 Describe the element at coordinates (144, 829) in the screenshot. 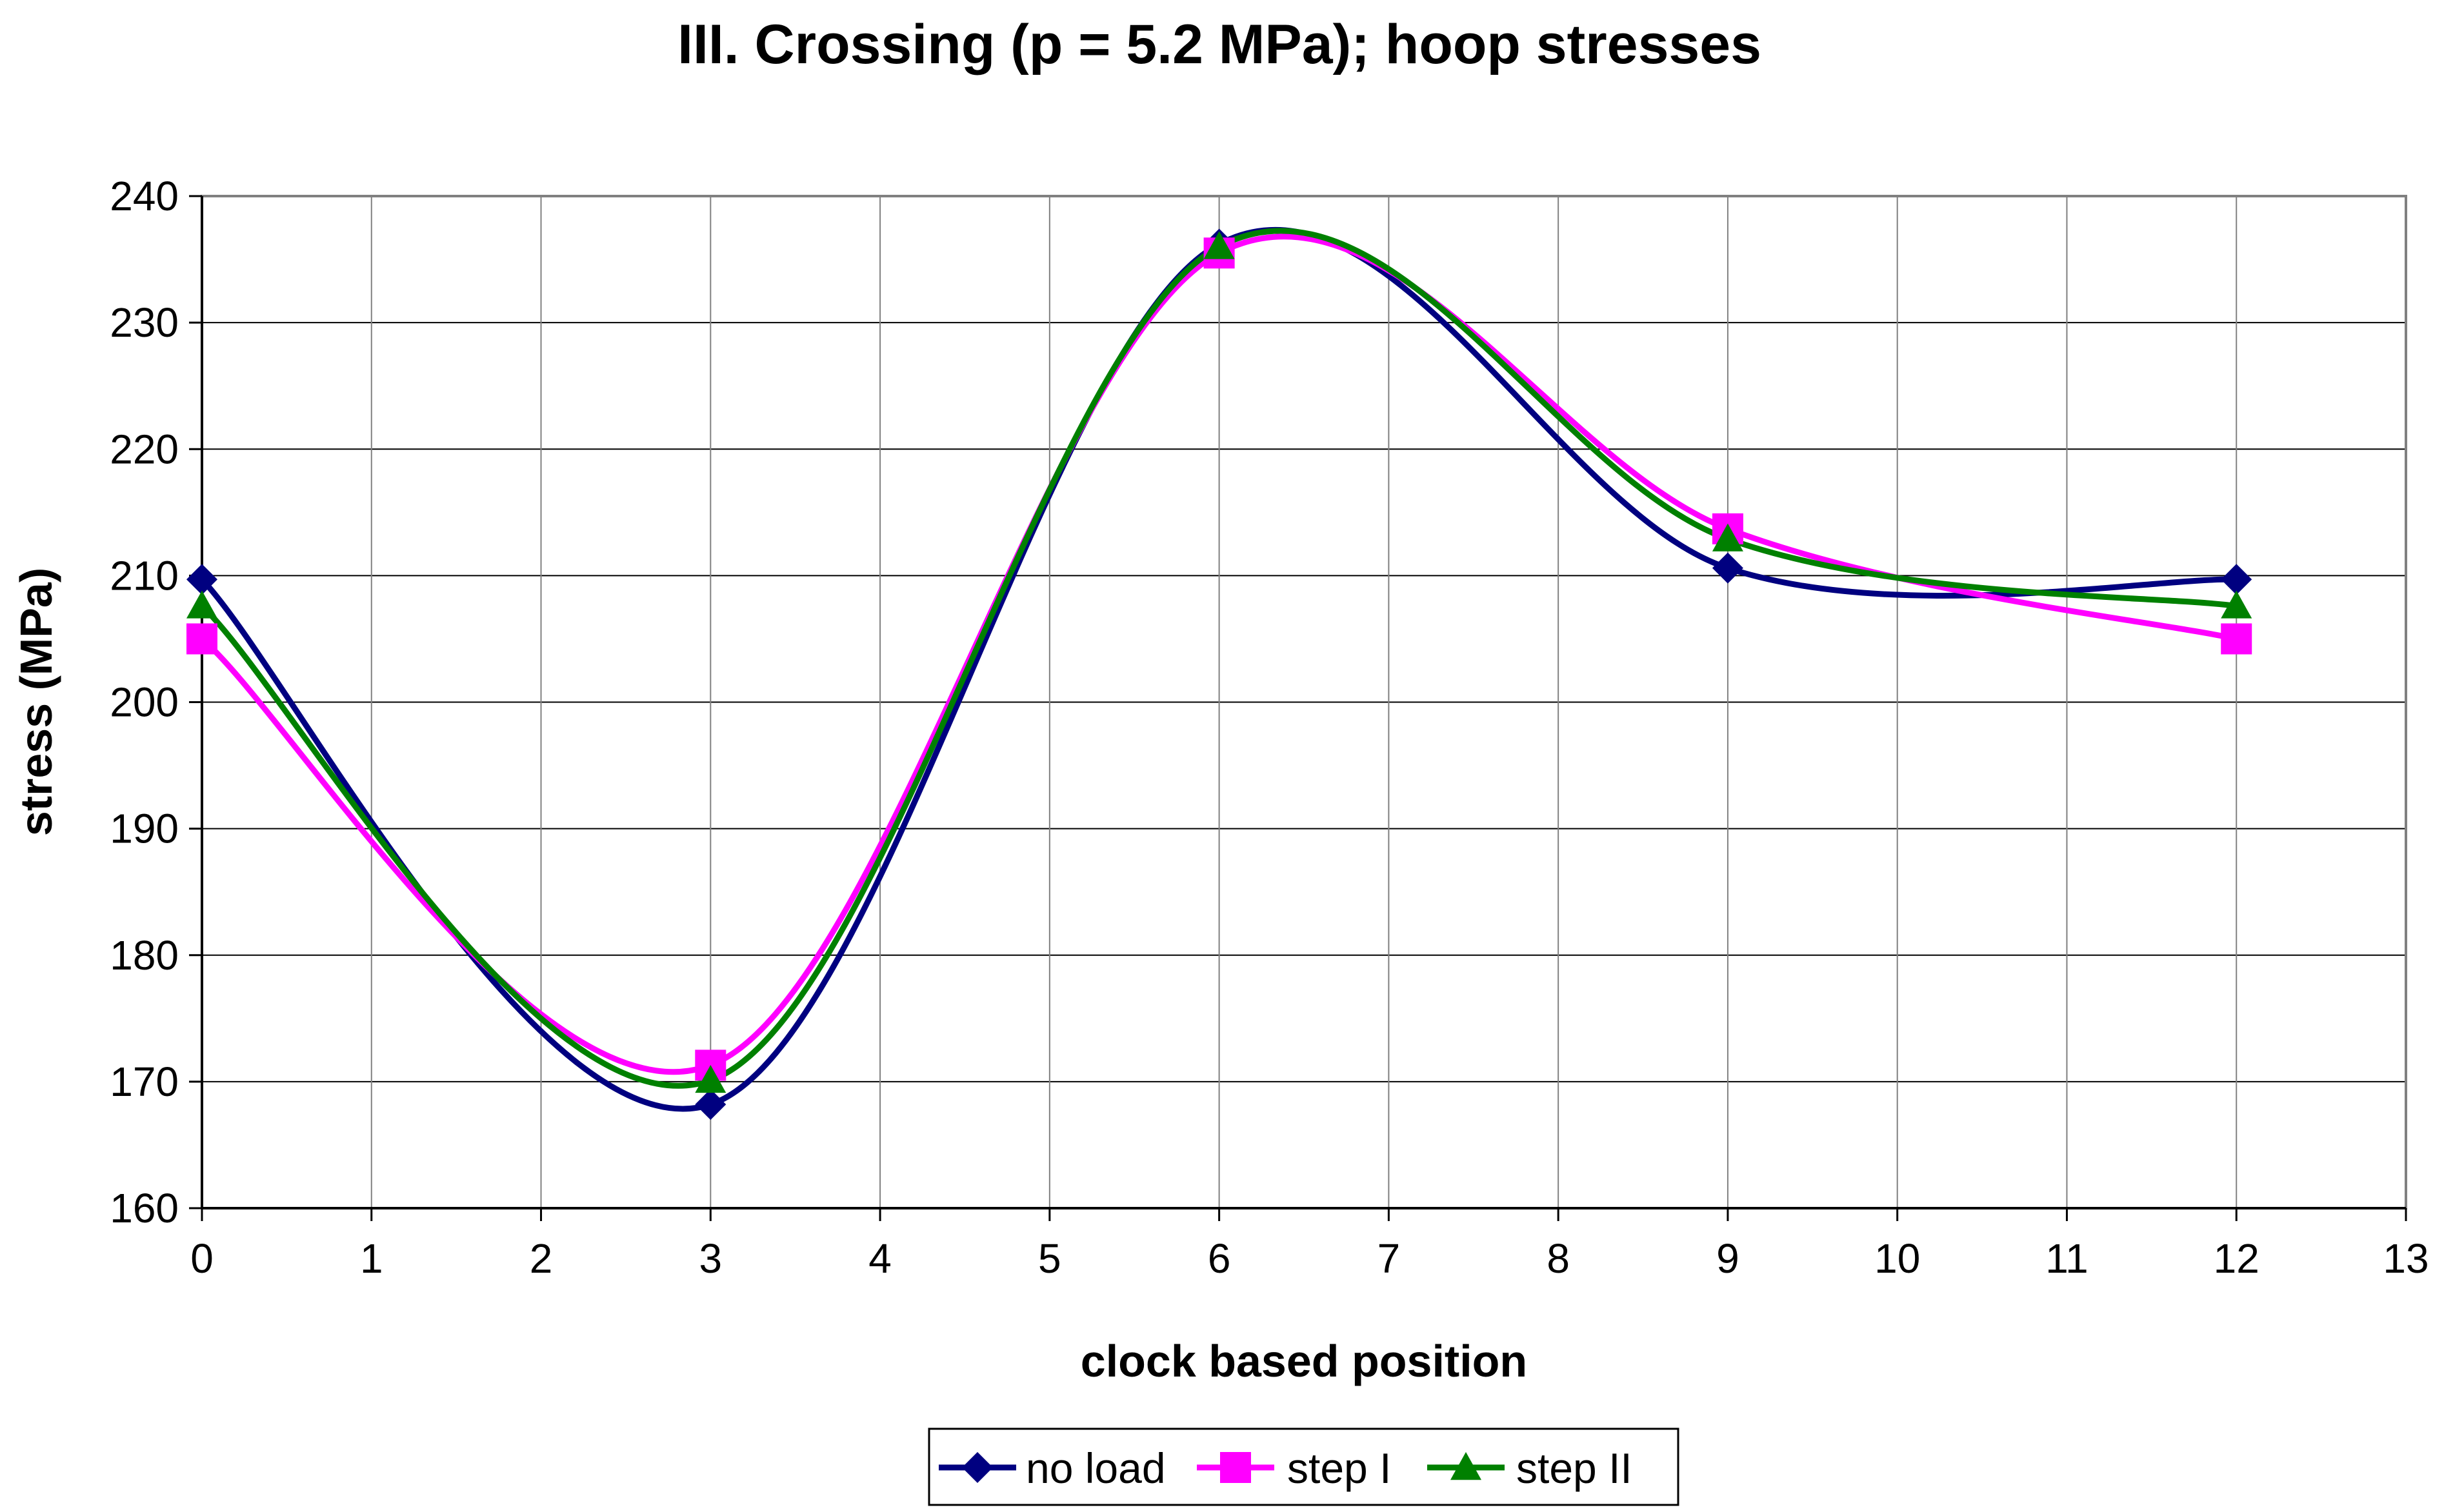

I see `y-tick-label: 190` at that location.